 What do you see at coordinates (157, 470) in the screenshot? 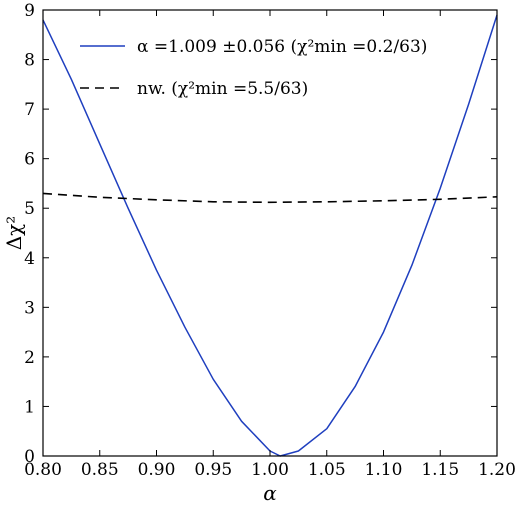
I see `x-tick-label: 0.90` at bounding box center [157, 470].